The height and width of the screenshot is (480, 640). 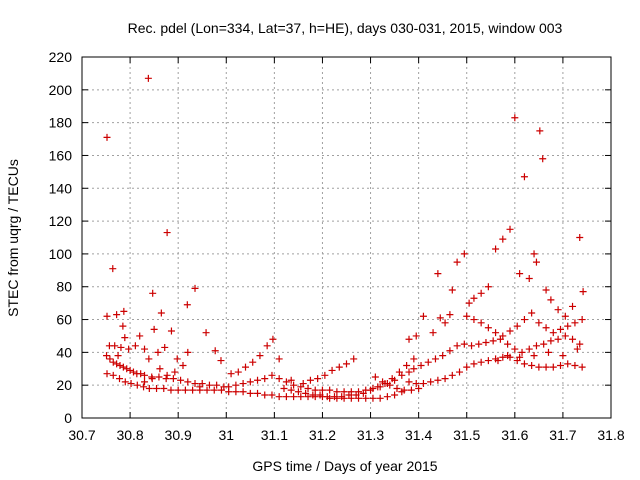 I want to click on y-tick-label: 200, so click(x=61, y=90).